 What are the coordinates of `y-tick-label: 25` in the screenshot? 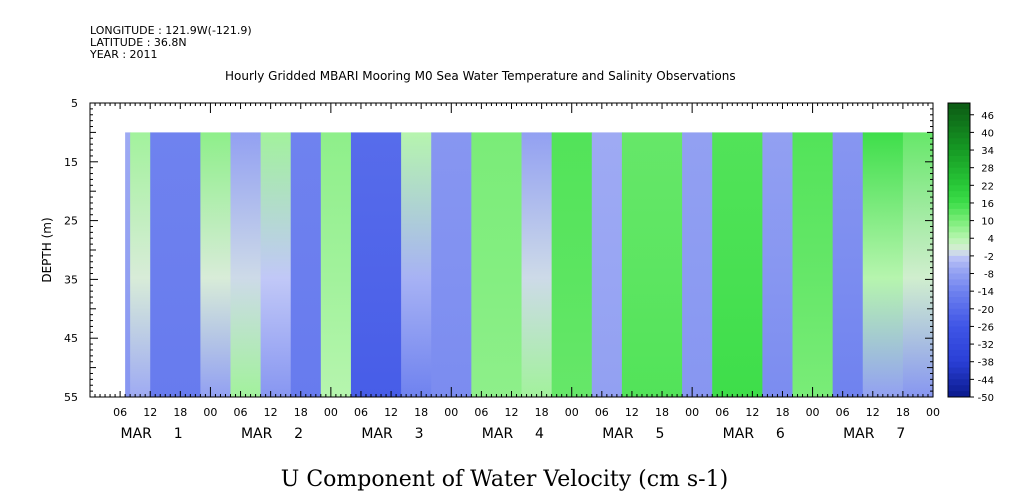 It's located at (71, 221).